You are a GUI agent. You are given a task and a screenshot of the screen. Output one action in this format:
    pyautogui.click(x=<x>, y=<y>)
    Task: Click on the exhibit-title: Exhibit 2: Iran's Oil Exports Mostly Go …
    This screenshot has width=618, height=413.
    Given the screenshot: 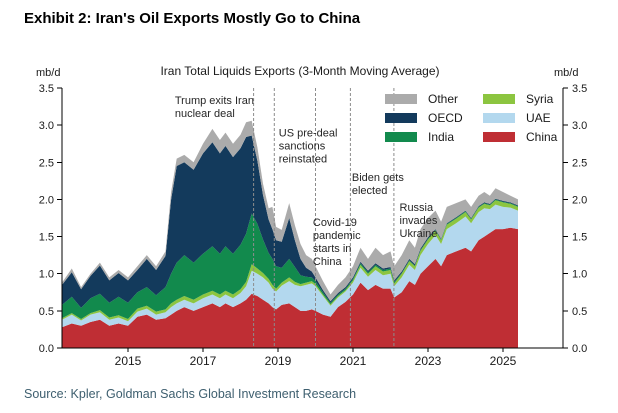 What is the action you would take?
    pyautogui.click(x=192, y=18)
    